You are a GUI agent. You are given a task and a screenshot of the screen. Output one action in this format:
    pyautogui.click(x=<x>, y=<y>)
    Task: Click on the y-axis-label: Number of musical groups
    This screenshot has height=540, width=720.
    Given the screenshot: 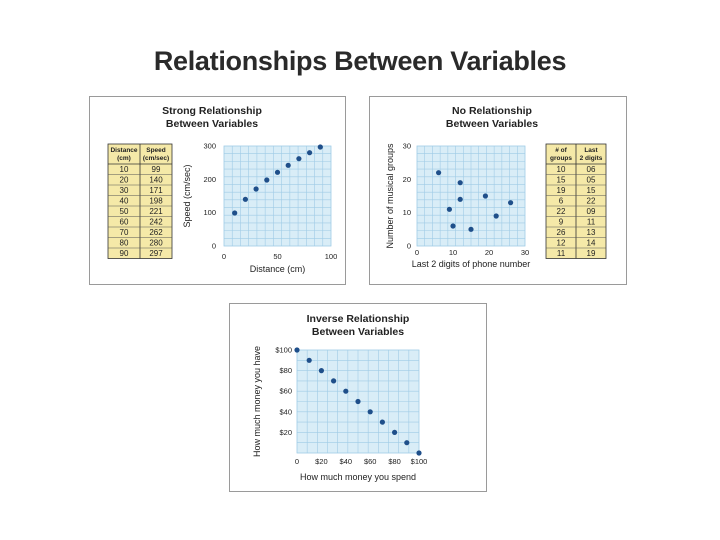 What is the action you would take?
    pyautogui.click(x=390, y=196)
    